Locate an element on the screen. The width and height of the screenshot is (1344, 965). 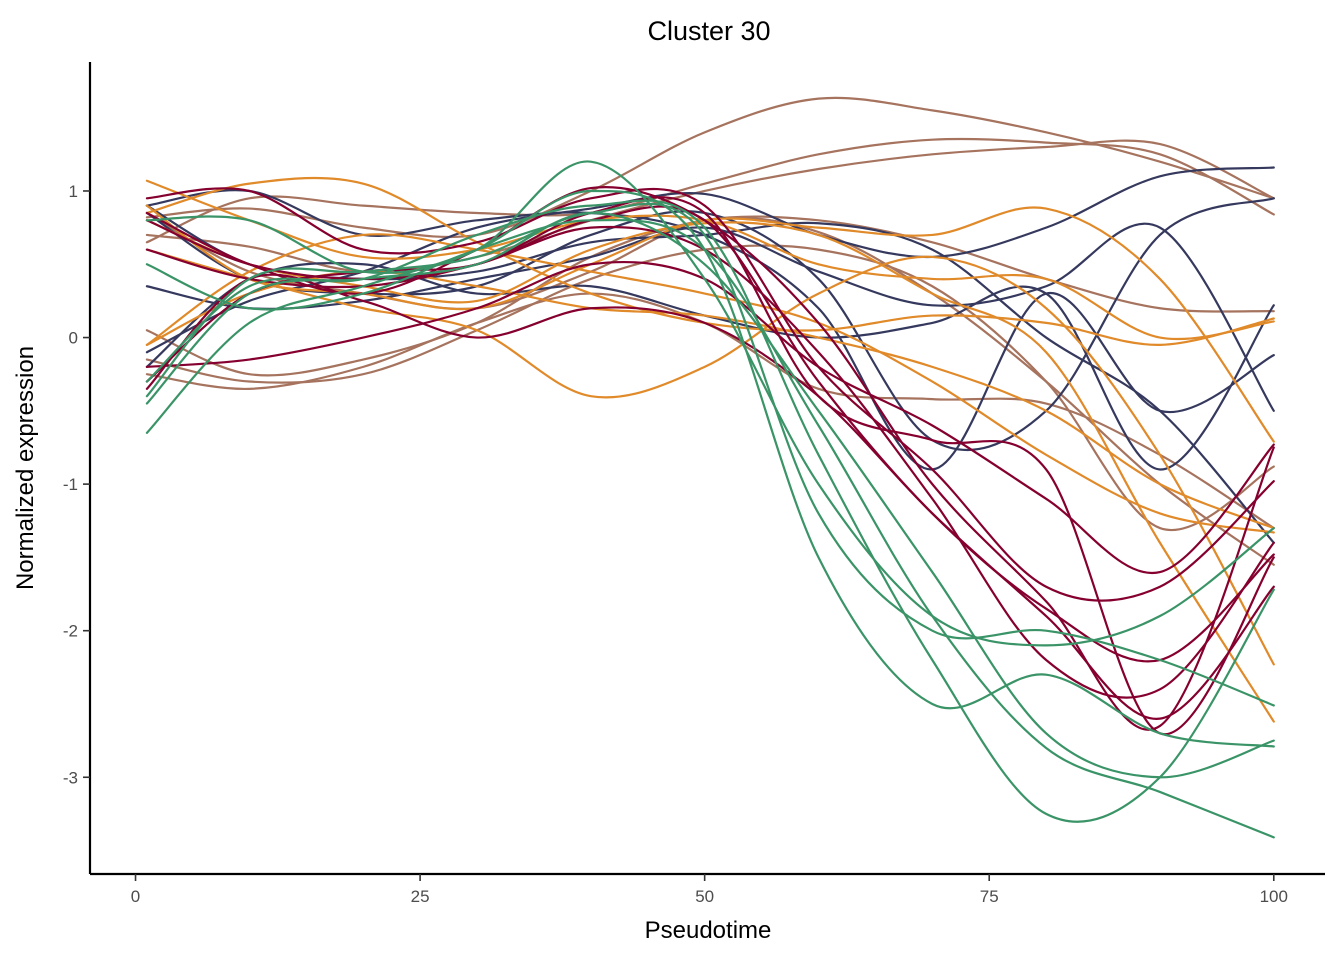
x-tick-label: 0 is located at coordinates (135, 896).